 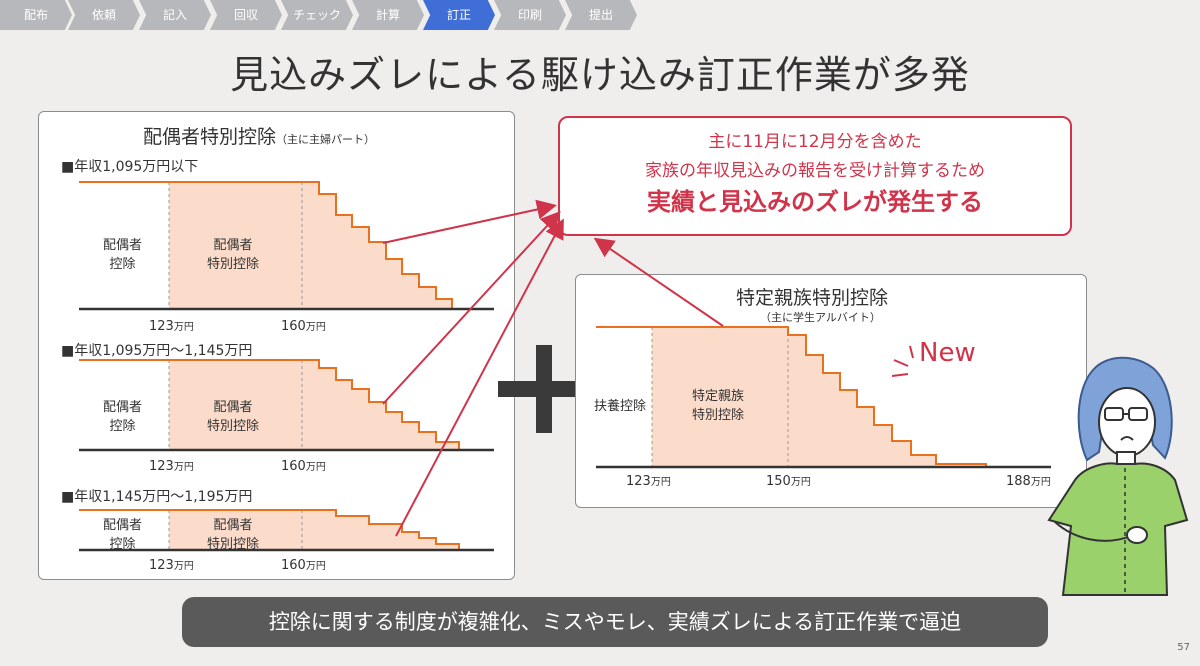 I want to click on section2-chart, so click(x=286, y=405).